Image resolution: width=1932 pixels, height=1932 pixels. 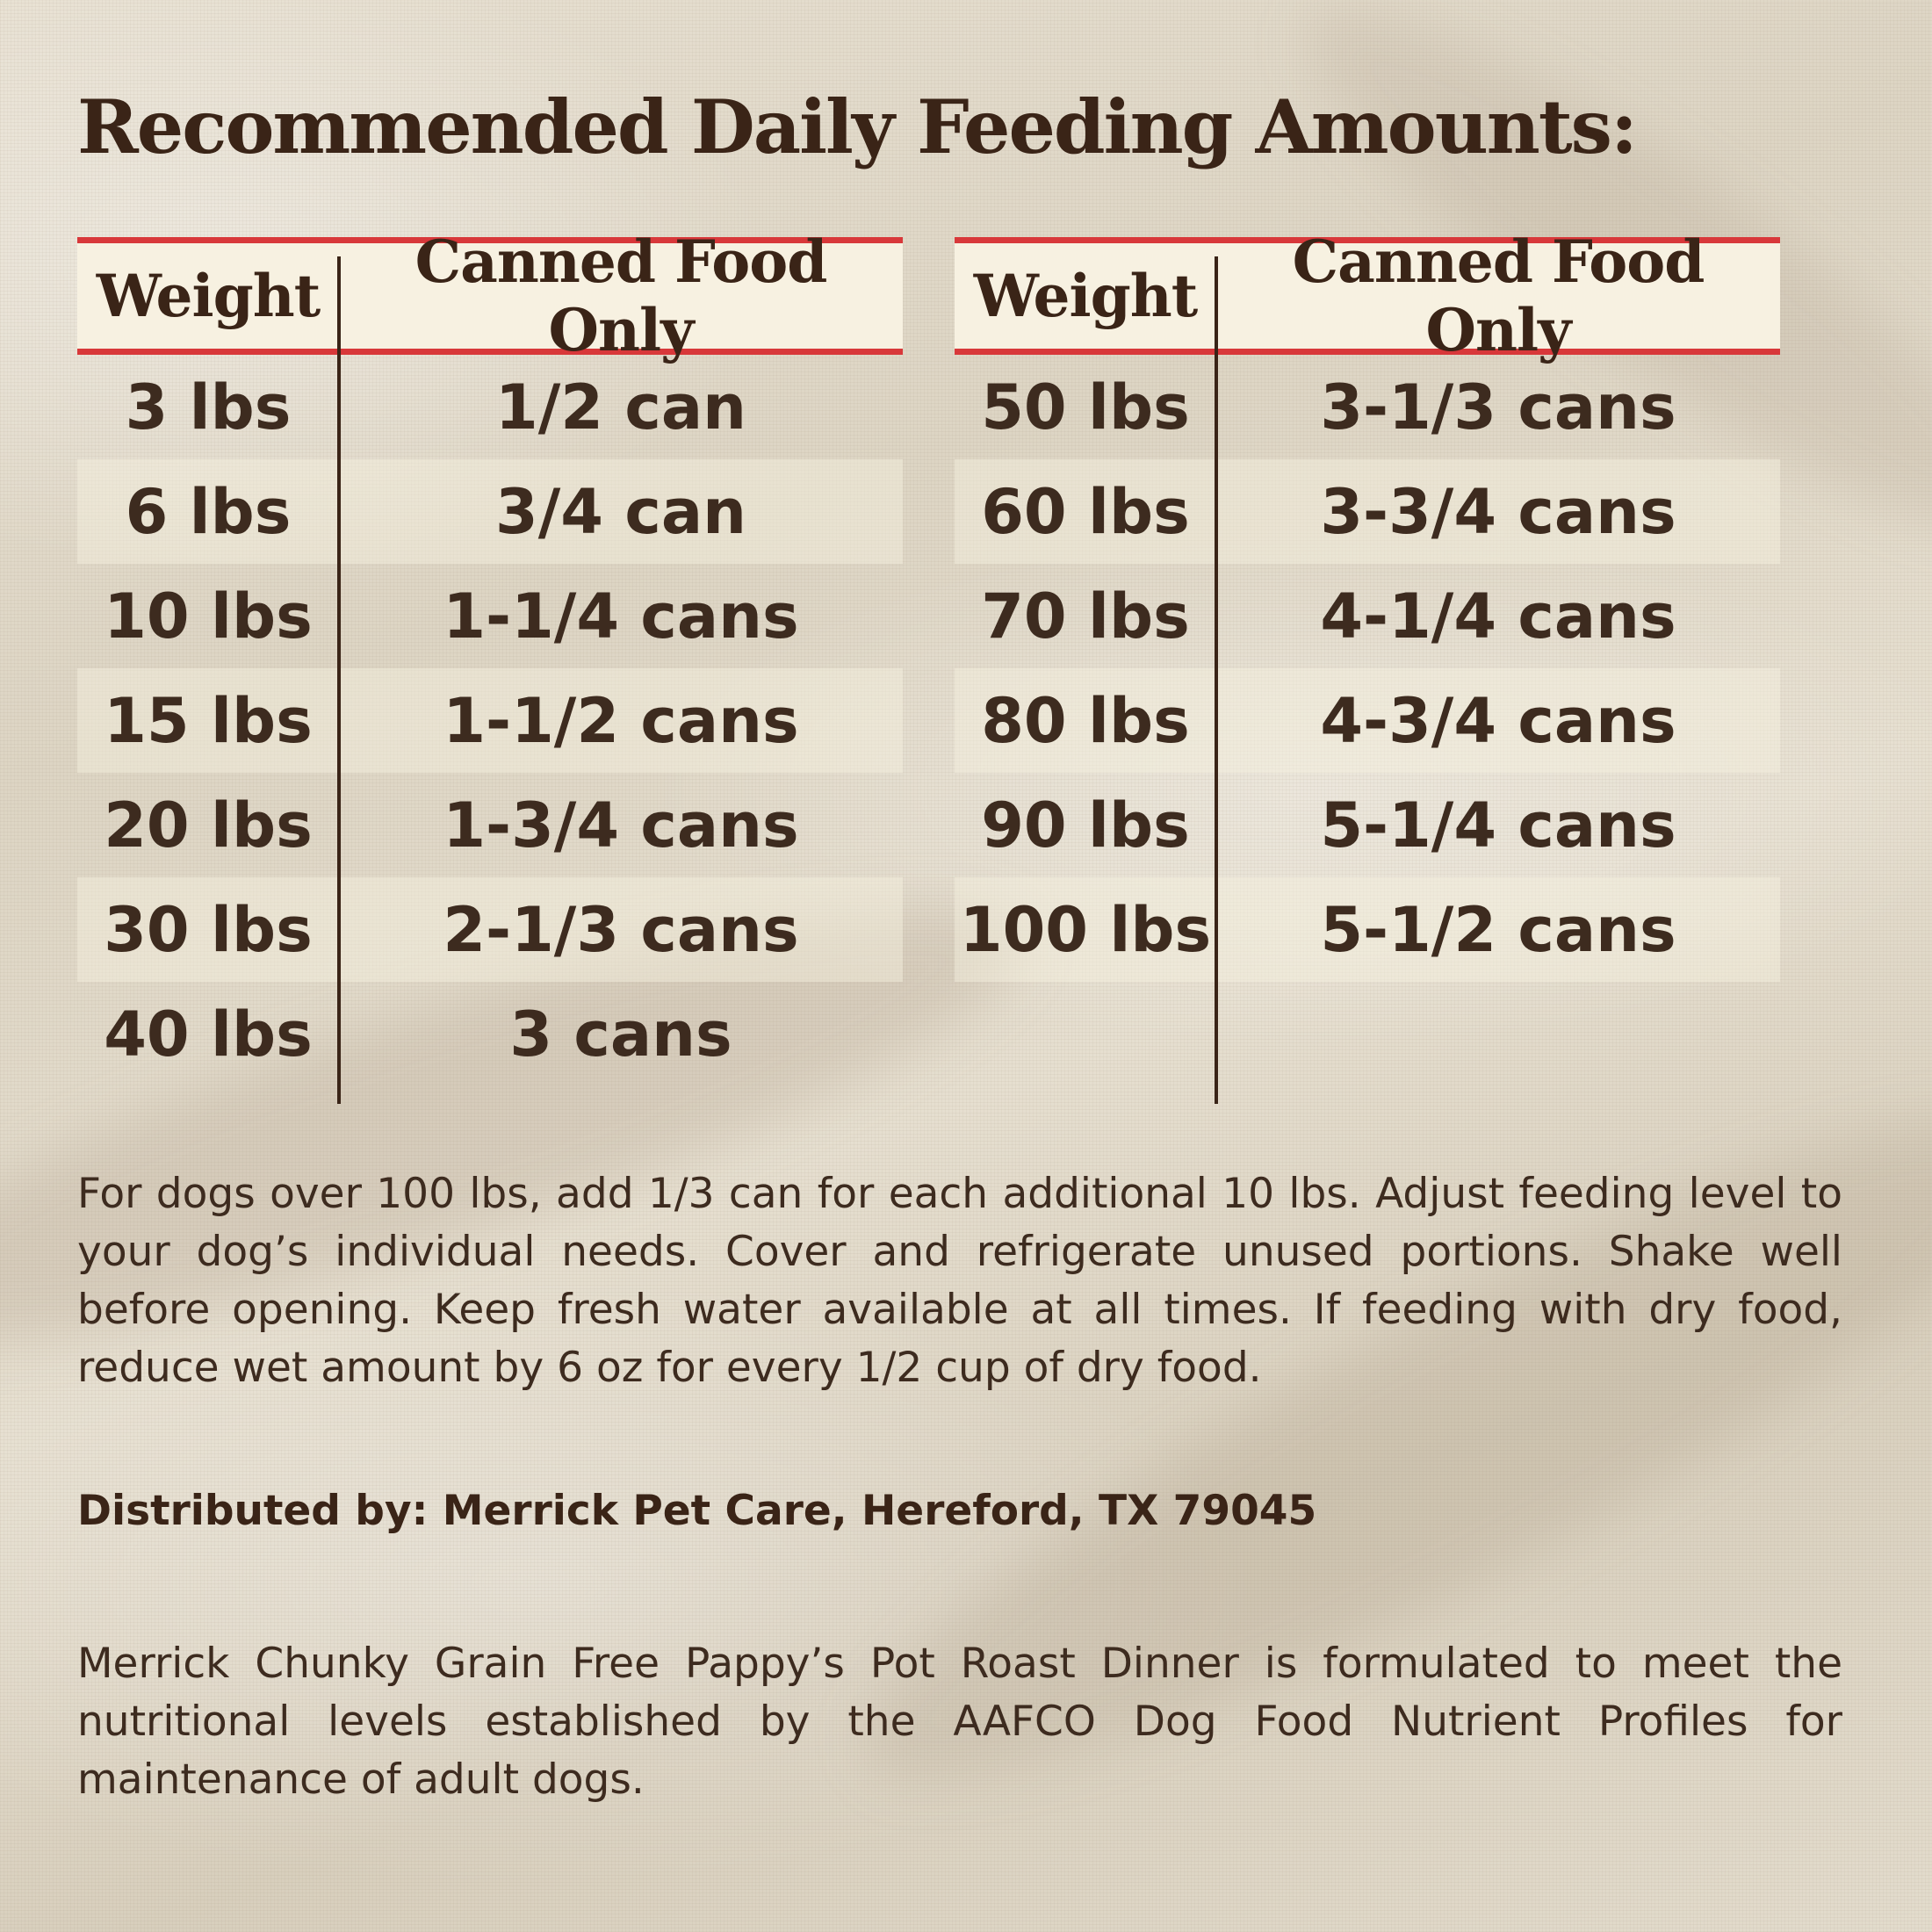 What do you see at coordinates (209, 929) in the screenshot?
I see `weight-cell: 30 lbs` at bounding box center [209, 929].